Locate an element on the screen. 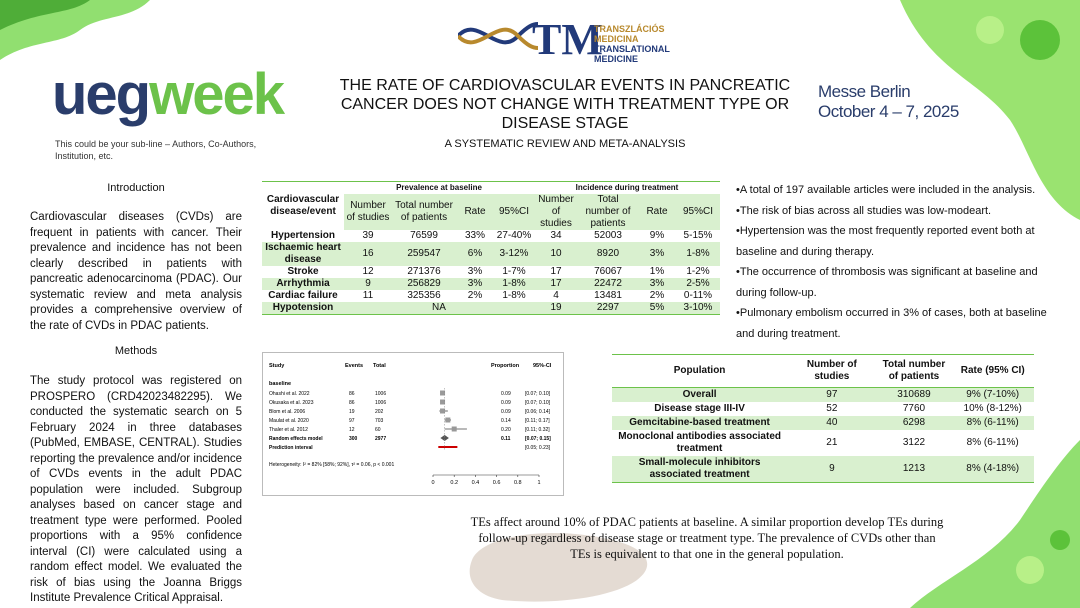 This screenshot has height=608, width=1080. forest-study-ci: [0.06; 0.14] is located at coordinates (538, 412).